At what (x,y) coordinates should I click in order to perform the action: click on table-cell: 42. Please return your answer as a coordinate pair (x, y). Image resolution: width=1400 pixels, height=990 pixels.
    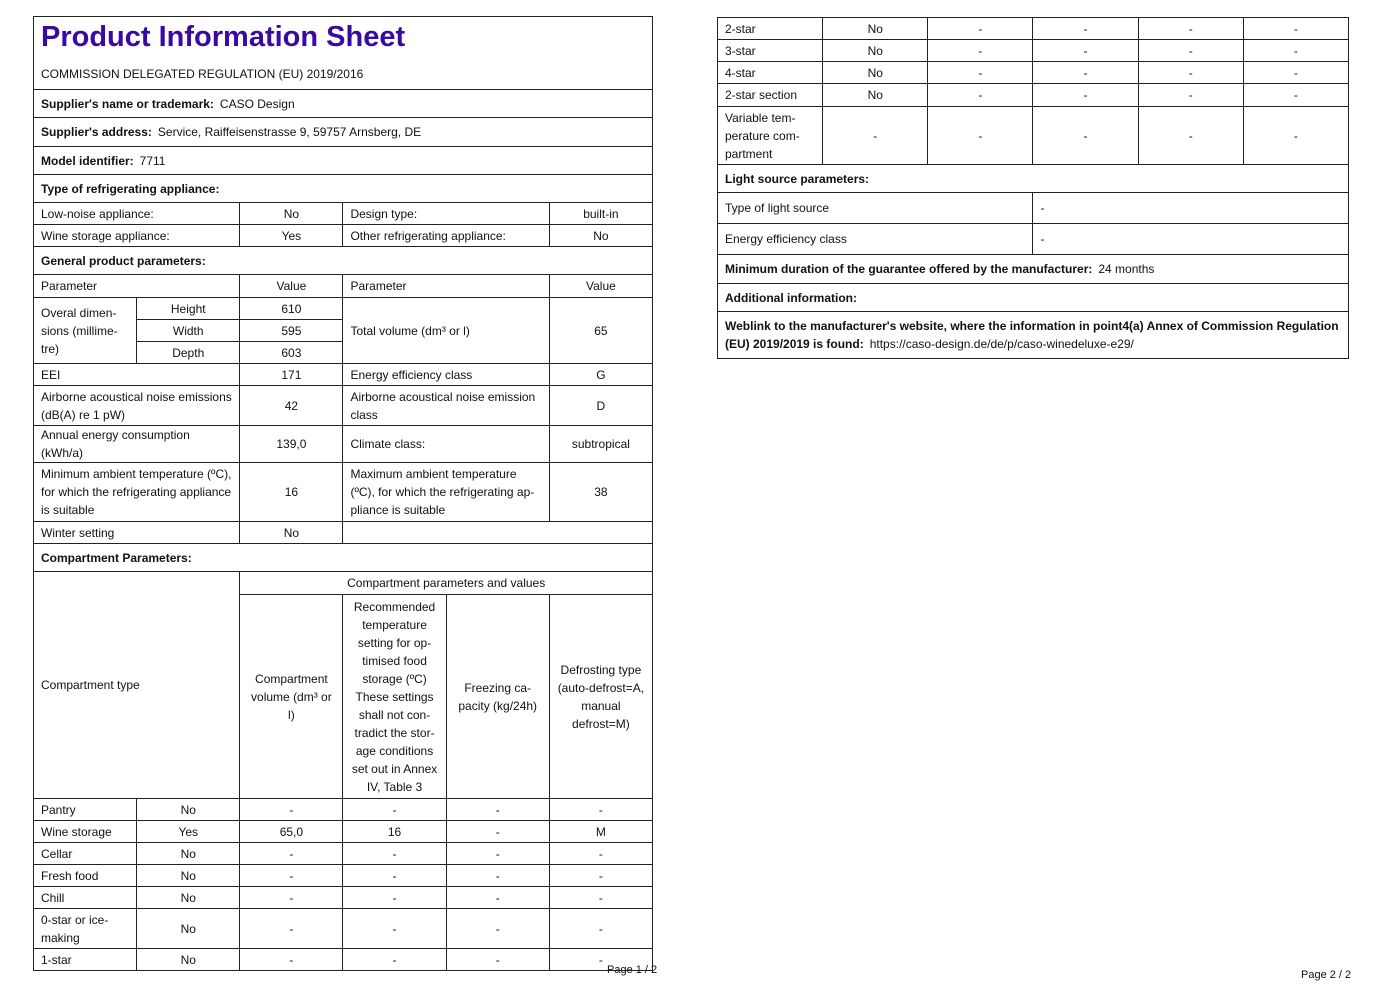
    Looking at the image, I should click on (291, 405).